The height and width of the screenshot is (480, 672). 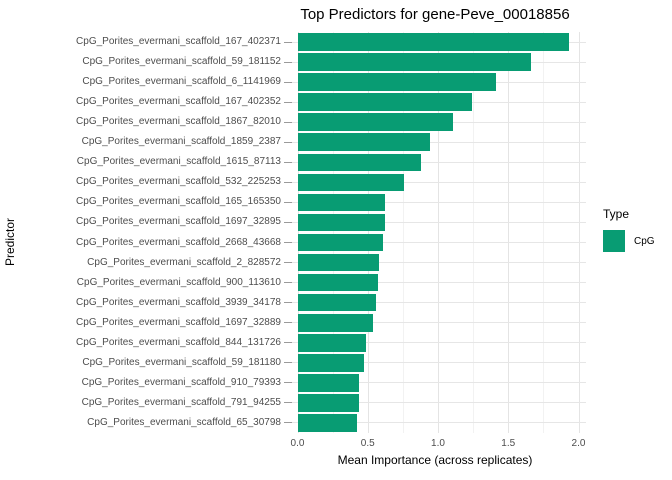 What do you see at coordinates (508, 443) in the screenshot?
I see `x-axis-tick-label: 1.5` at bounding box center [508, 443].